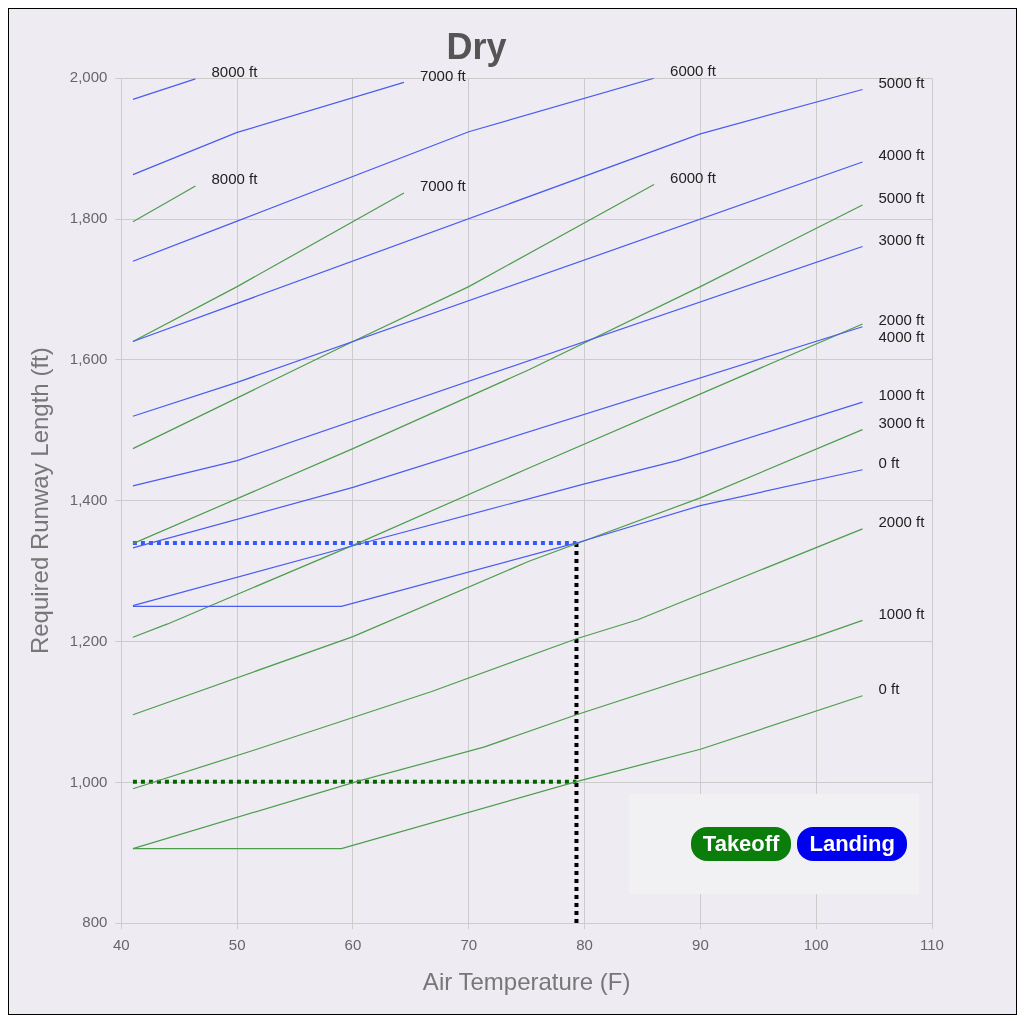 The width and height of the screenshot is (1025, 1021). Describe the element at coordinates (852, 844) in the screenshot. I see `annotation: Landing` at that location.